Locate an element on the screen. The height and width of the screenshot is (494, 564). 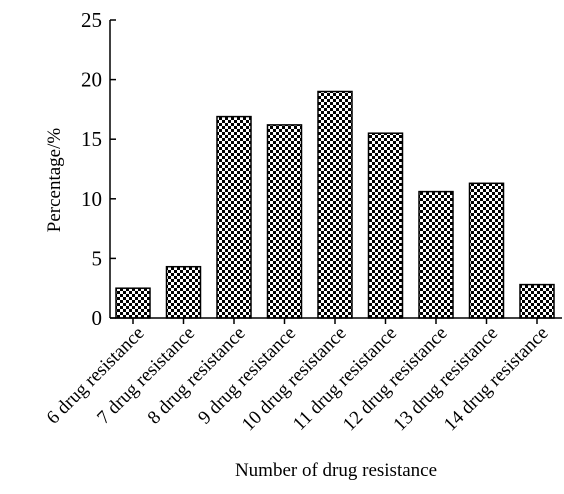
x-axis-title: Number of drug resistance is located at coordinates (336, 470).